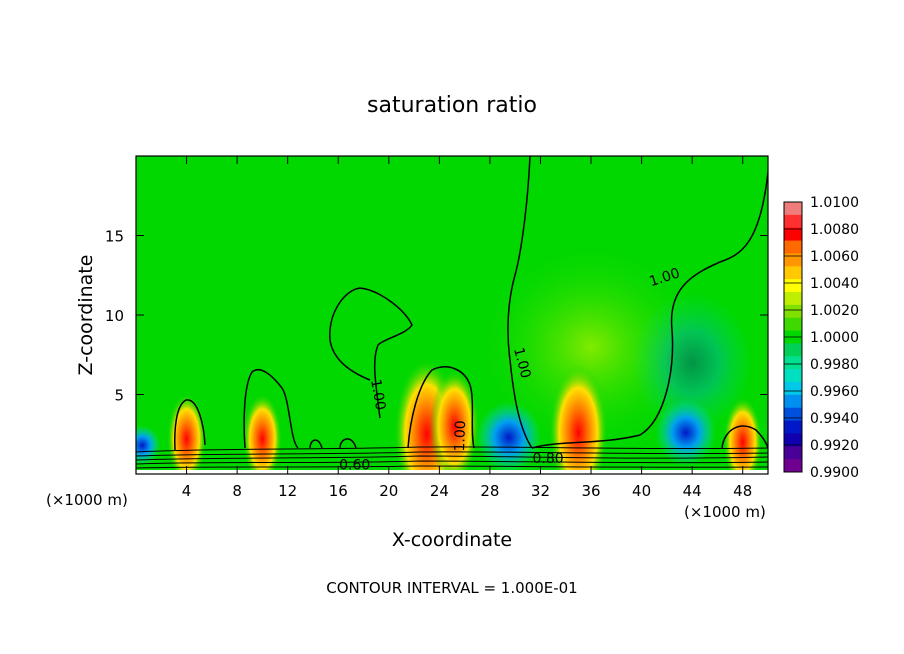 This screenshot has height=654, width=904. What do you see at coordinates (742, 491) in the screenshot?
I see `x-tick-label-11: 48` at bounding box center [742, 491].